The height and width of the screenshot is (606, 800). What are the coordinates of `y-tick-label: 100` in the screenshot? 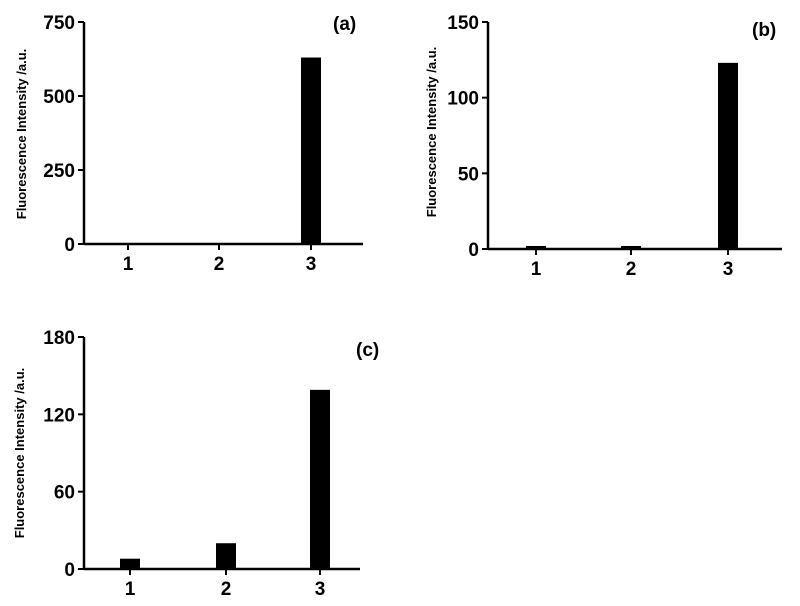 It's located at (463, 99).